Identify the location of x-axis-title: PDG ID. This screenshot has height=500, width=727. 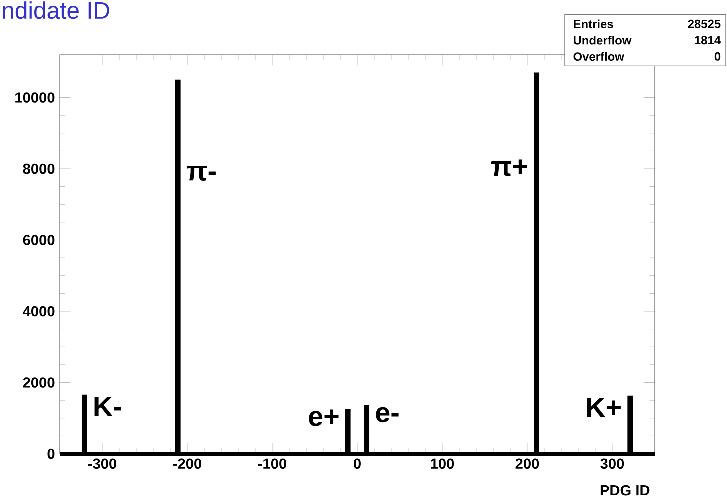
(625, 490).